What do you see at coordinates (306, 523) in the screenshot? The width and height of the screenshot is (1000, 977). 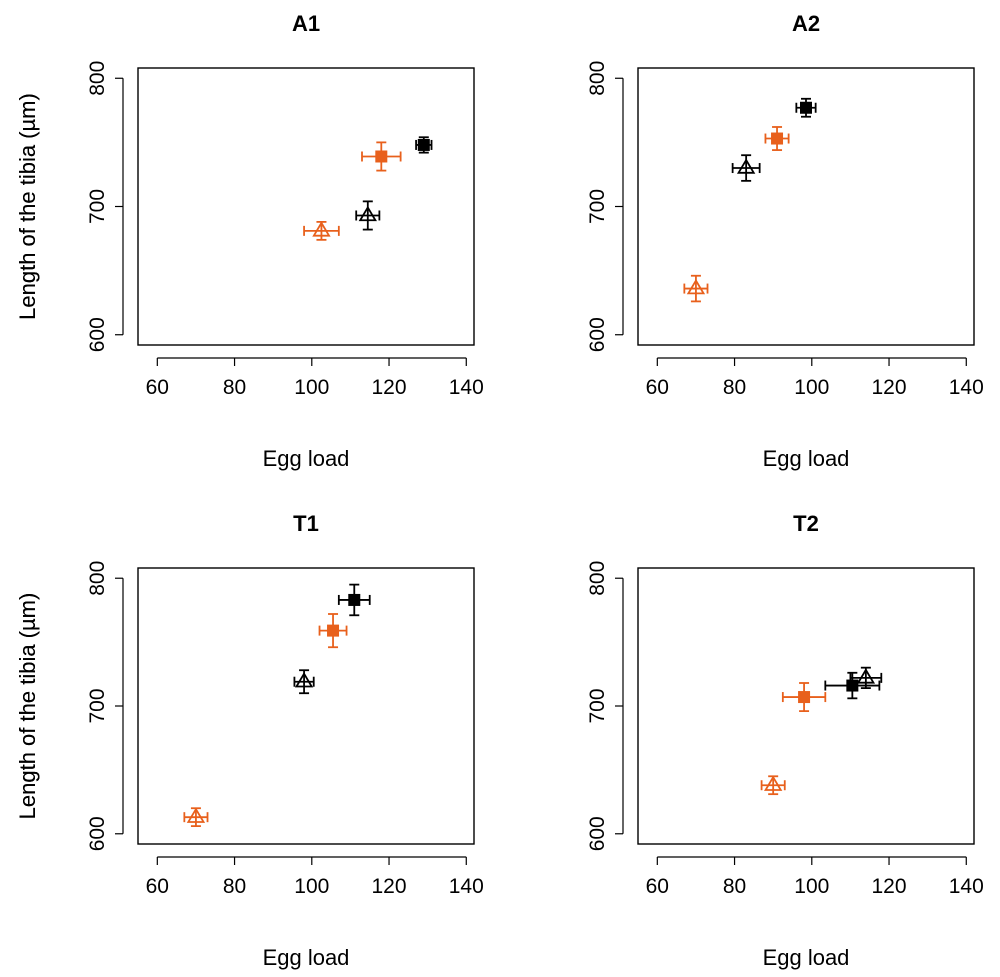 I see `panel-title: T1` at bounding box center [306, 523].